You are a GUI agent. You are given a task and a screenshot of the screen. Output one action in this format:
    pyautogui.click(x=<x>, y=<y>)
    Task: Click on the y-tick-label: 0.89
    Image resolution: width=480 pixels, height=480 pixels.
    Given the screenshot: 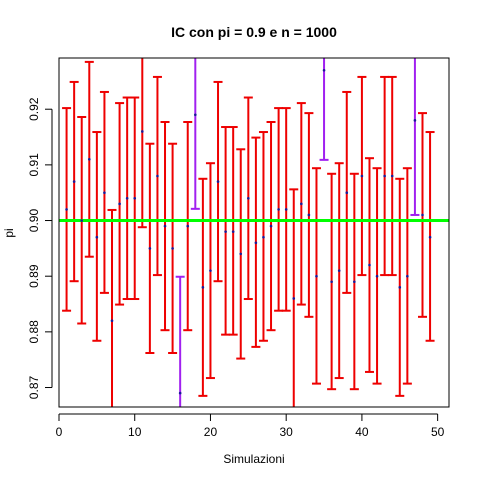 What is the action you would take?
    pyautogui.click(x=34, y=276)
    